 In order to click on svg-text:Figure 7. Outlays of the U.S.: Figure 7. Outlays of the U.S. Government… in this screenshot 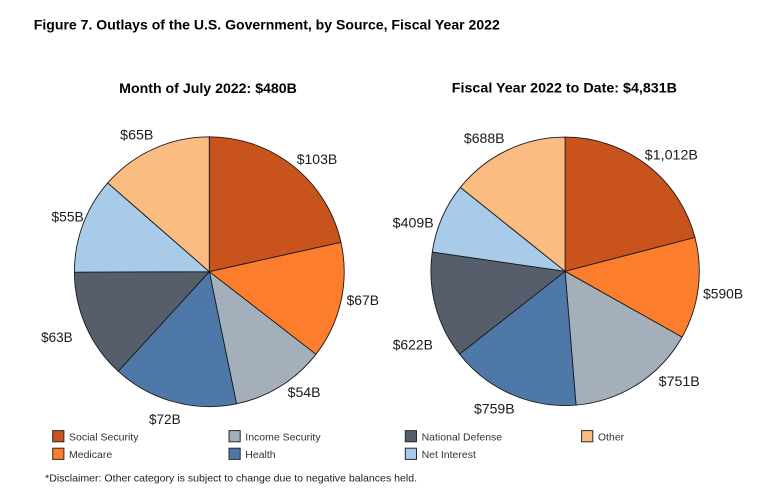, I will do `click(267, 25)`.